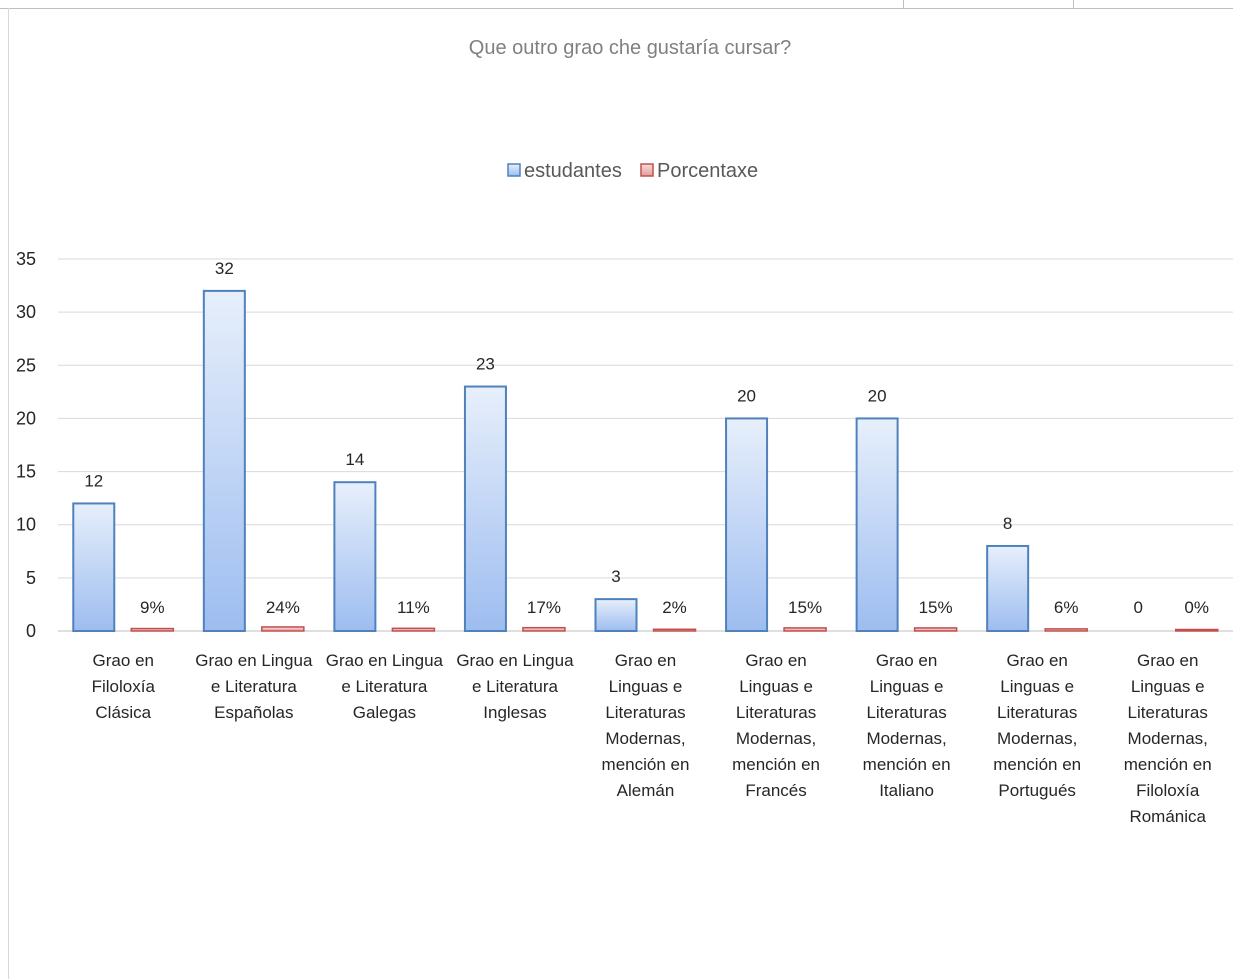 This screenshot has height=979, width=1233. What do you see at coordinates (1066, 607) in the screenshot?
I see `data-label-porcentaxe: 6%` at bounding box center [1066, 607].